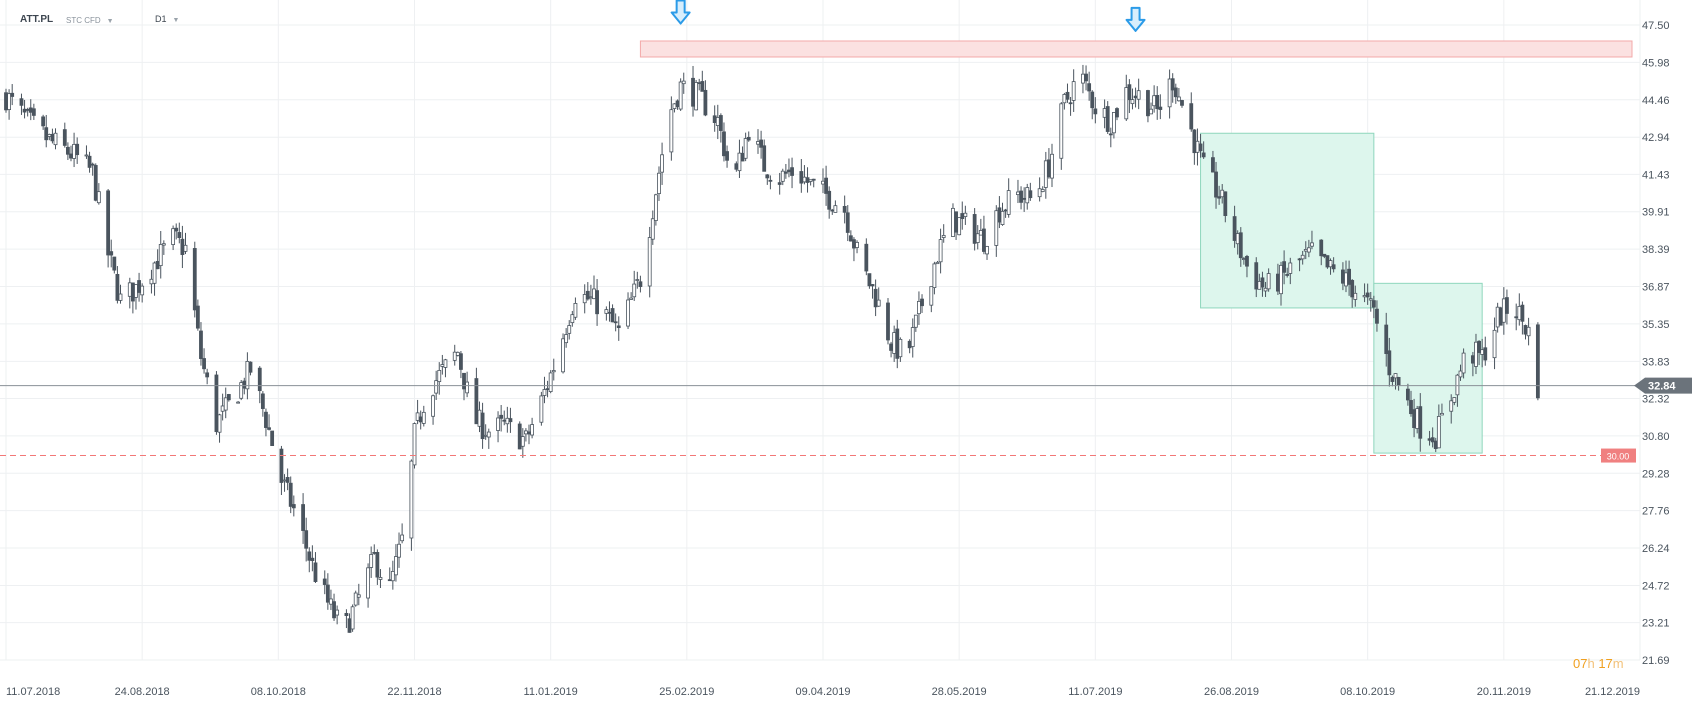 Image resolution: width=1692 pixels, height=705 pixels. I want to click on support-level-tag, so click(1618, 455).